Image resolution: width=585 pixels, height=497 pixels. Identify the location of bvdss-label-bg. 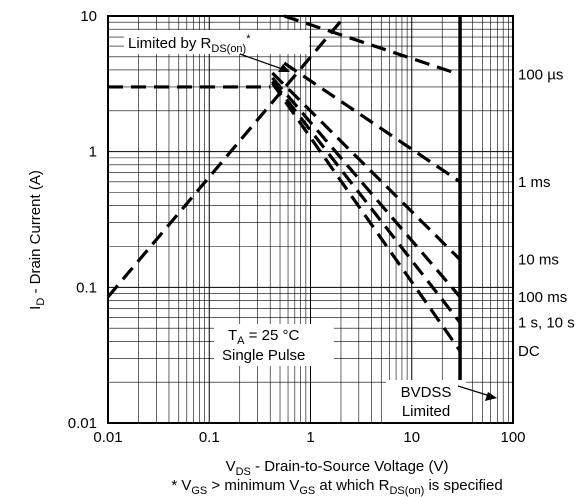
(426, 401).